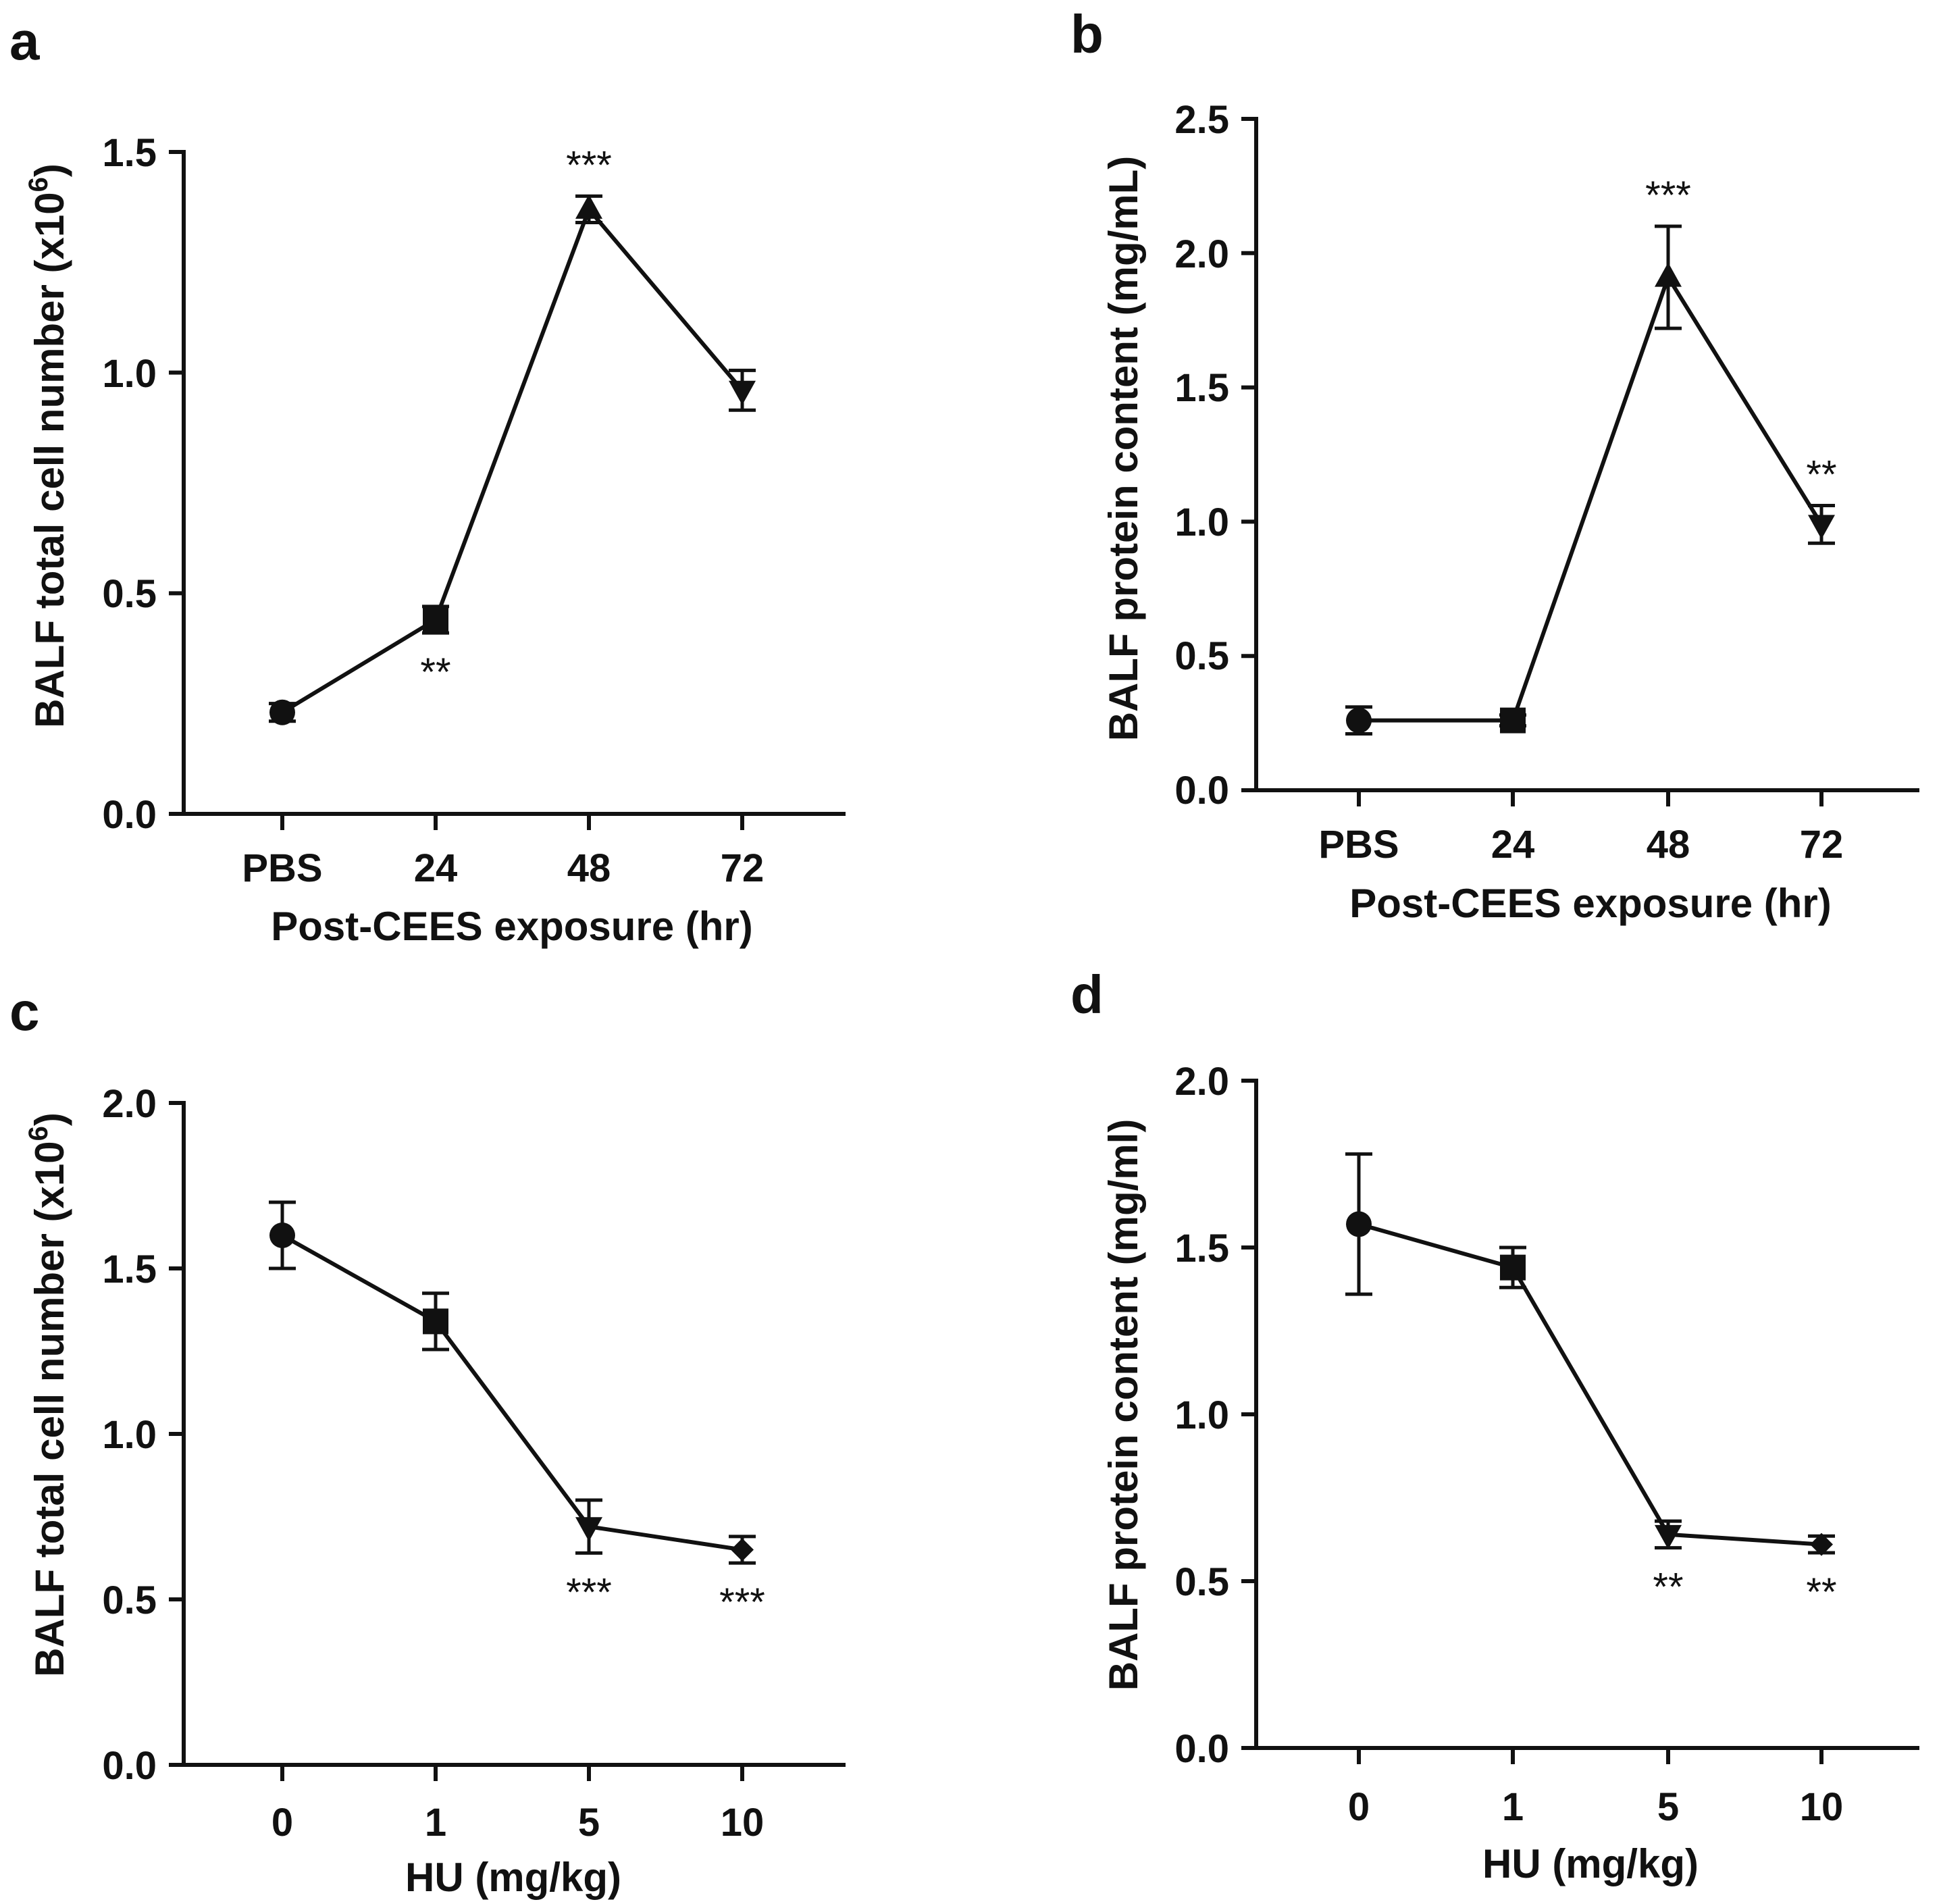 This screenshot has height=1904, width=1941. What do you see at coordinates (38, 1133) in the screenshot?
I see `panel-c-ylabel-superscript: 6` at bounding box center [38, 1133].